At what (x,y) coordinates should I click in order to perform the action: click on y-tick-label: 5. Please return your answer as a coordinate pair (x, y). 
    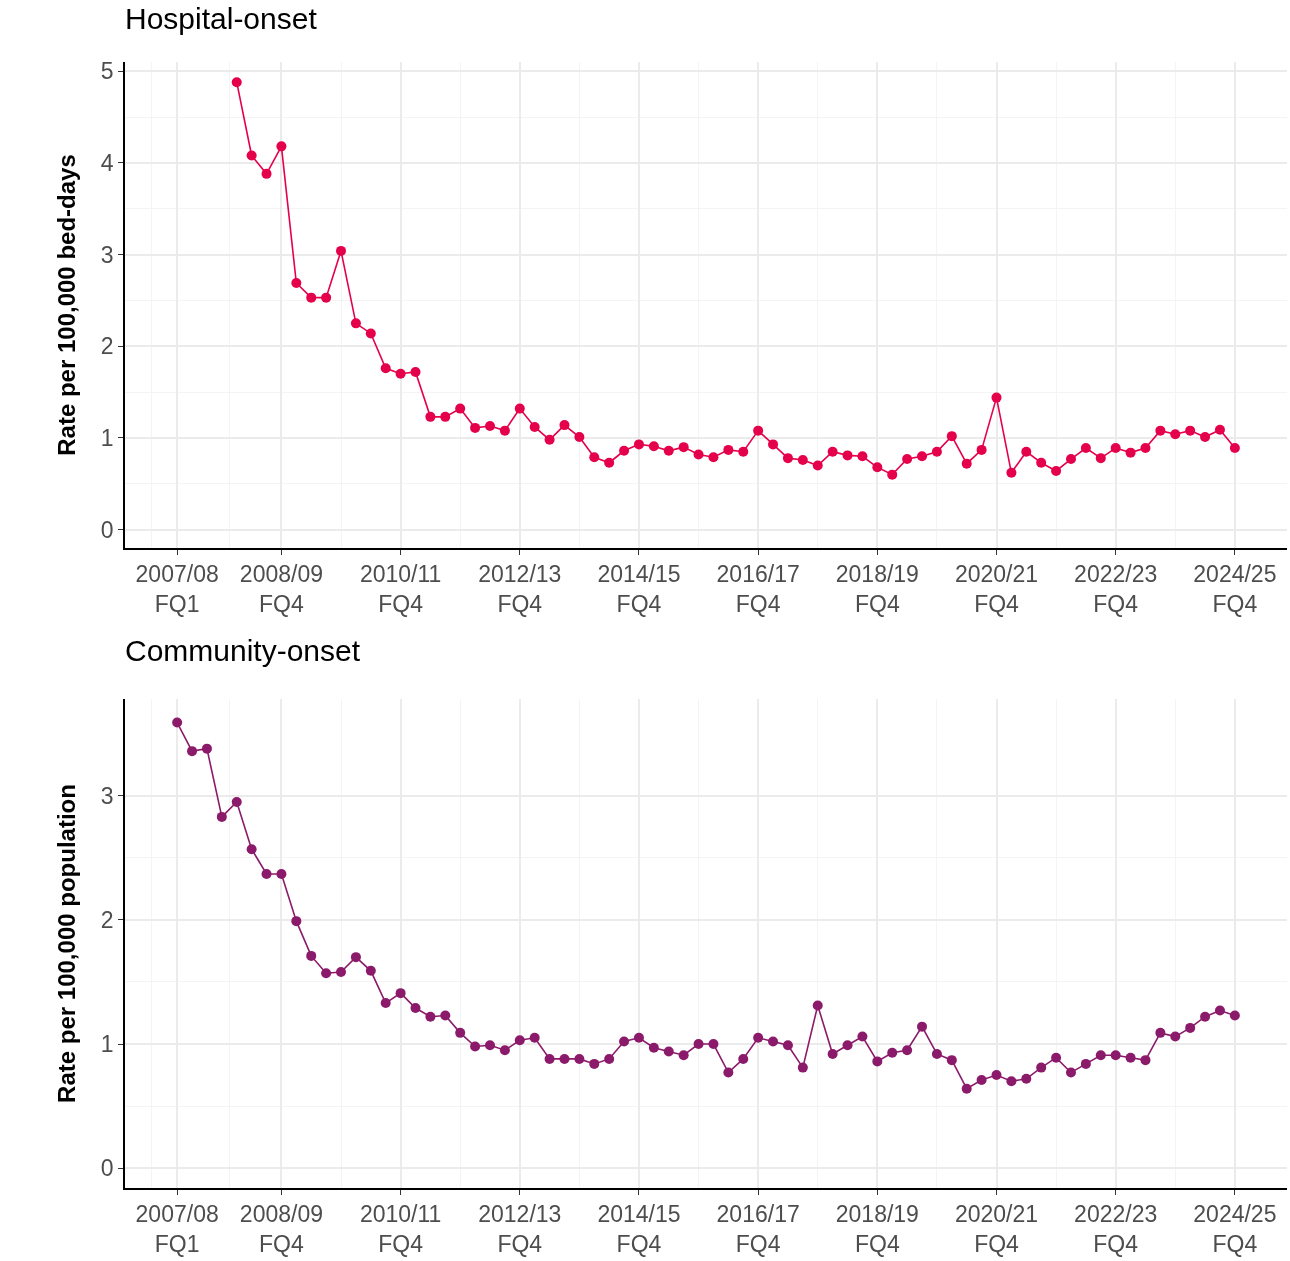
    Looking at the image, I should click on (107, 71).